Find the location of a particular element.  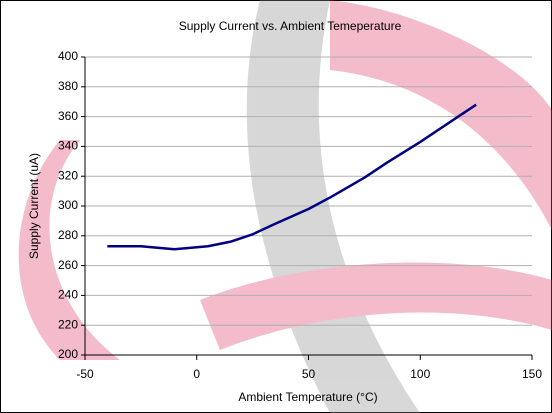

y-tick-label: 280 is located at coordinates (68, 235).